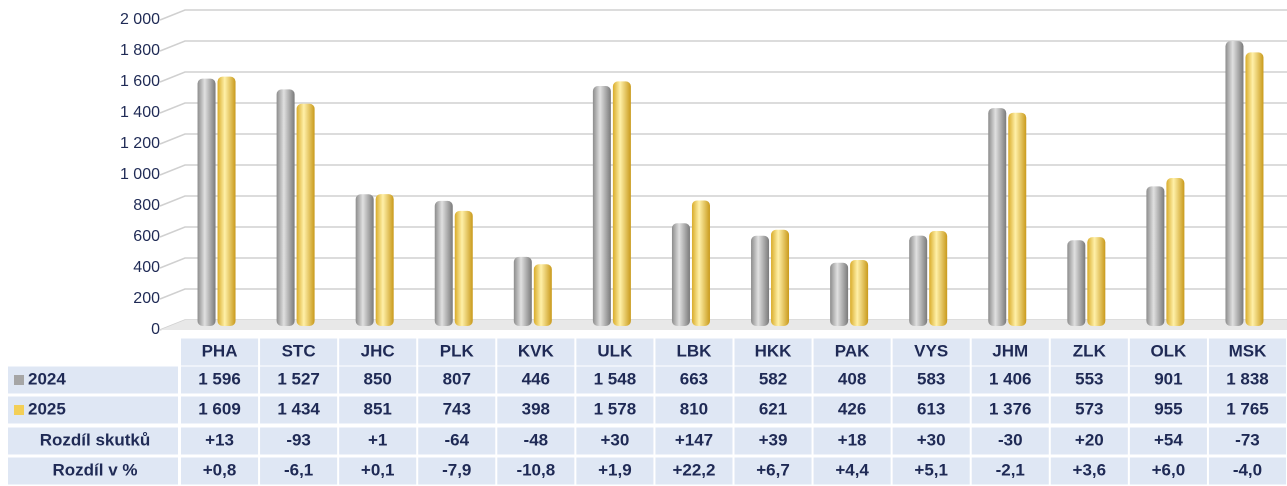  I want to click on floor, so click(723, 325).